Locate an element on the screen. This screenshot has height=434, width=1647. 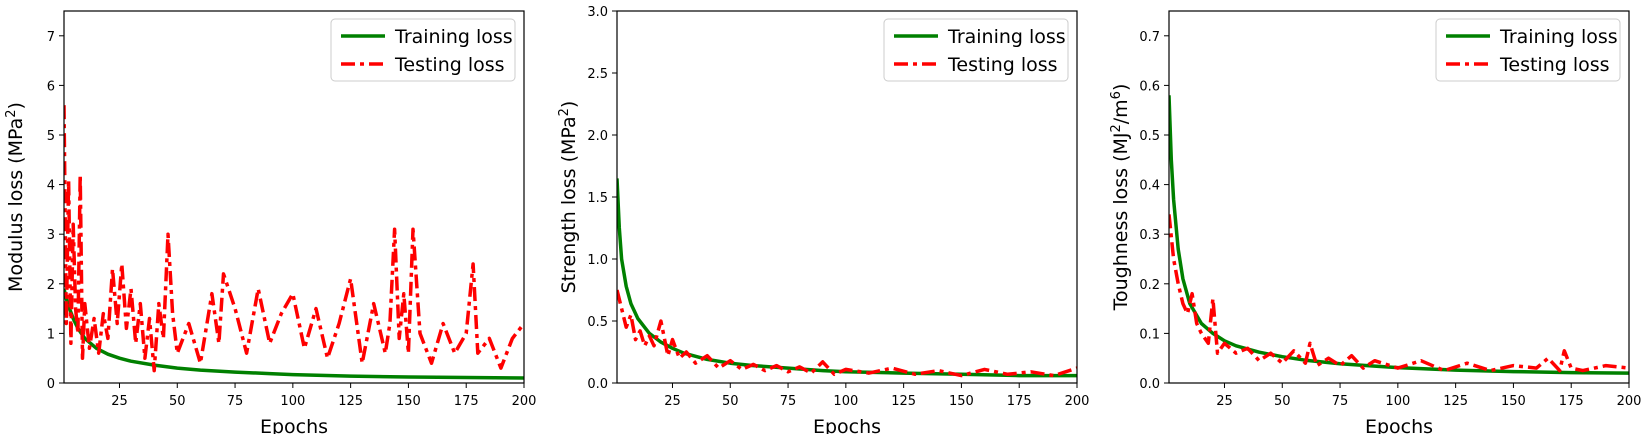
y-tick-label: 1.0 is located at coordinates (597, 260).